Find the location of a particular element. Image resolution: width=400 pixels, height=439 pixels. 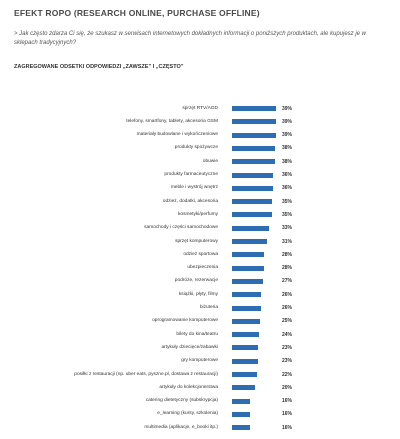

category-label: gry komputerowe is located at coordinates (199, 361).